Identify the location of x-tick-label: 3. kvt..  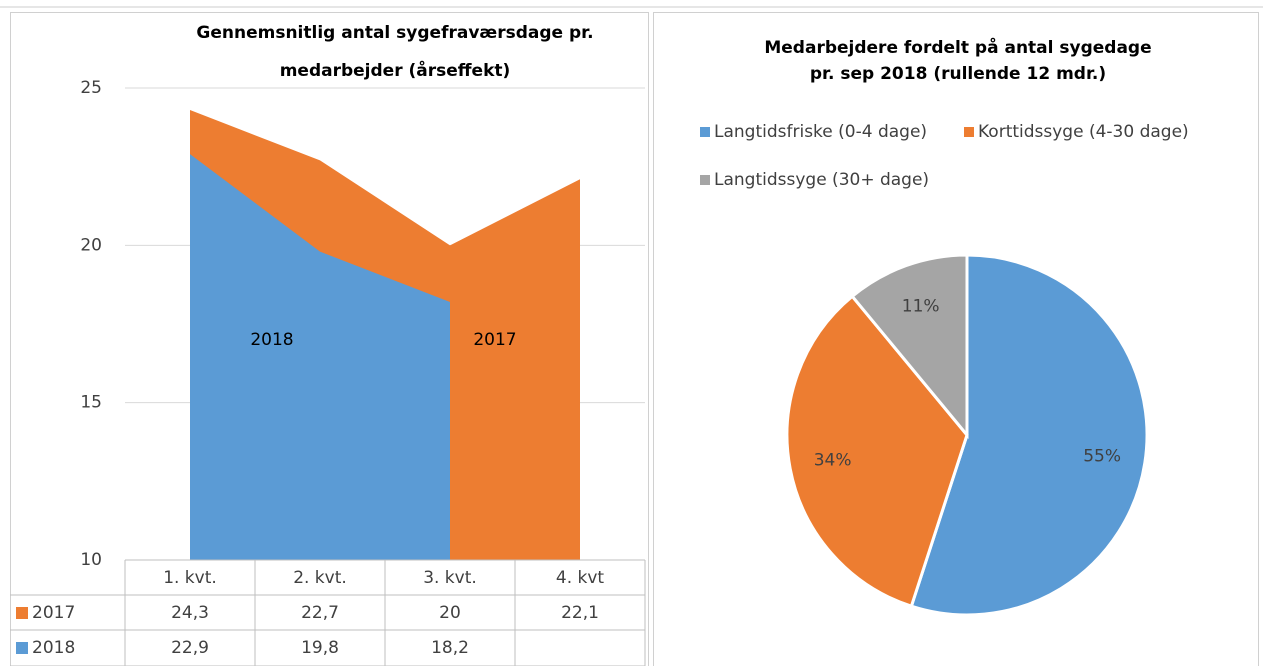
(450, 578).